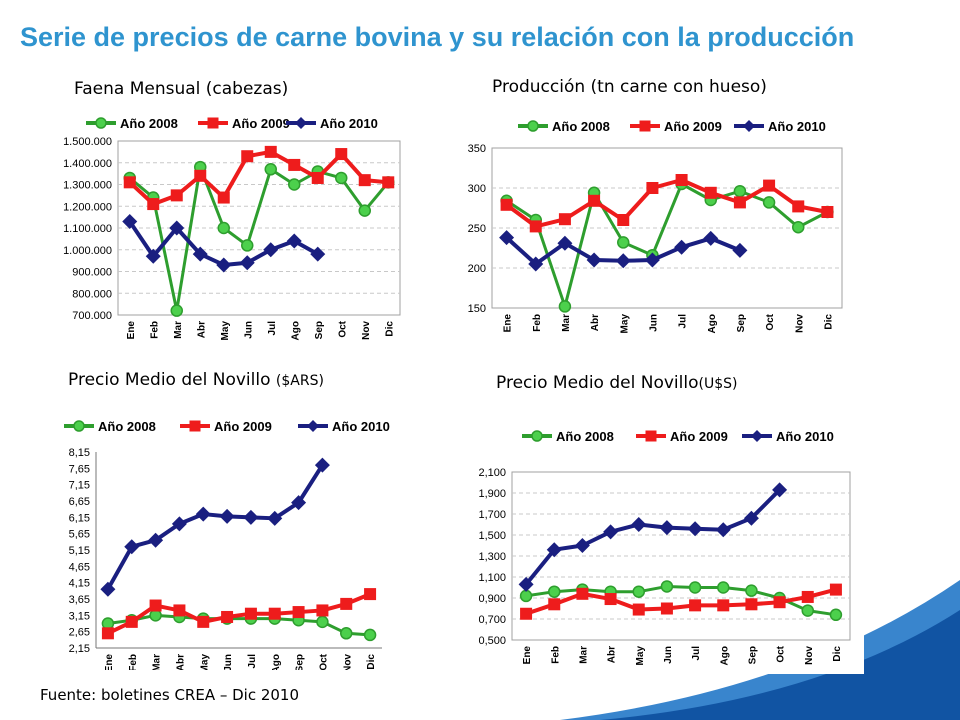 This screenshot has width=960, height=720. I want to click on y-tick-label: 7,65, so click(79, 469).